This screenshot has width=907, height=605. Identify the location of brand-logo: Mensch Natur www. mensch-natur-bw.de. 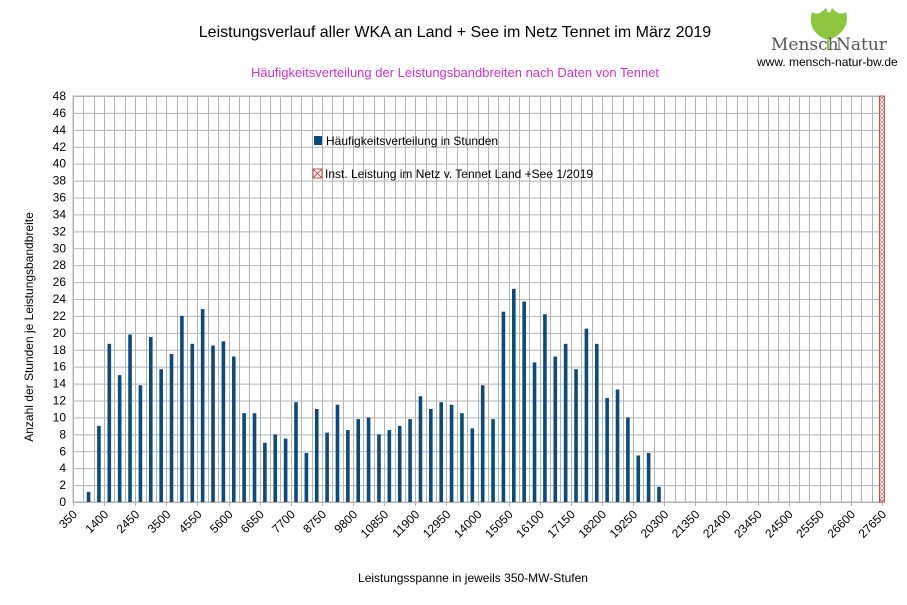
(827, 38).